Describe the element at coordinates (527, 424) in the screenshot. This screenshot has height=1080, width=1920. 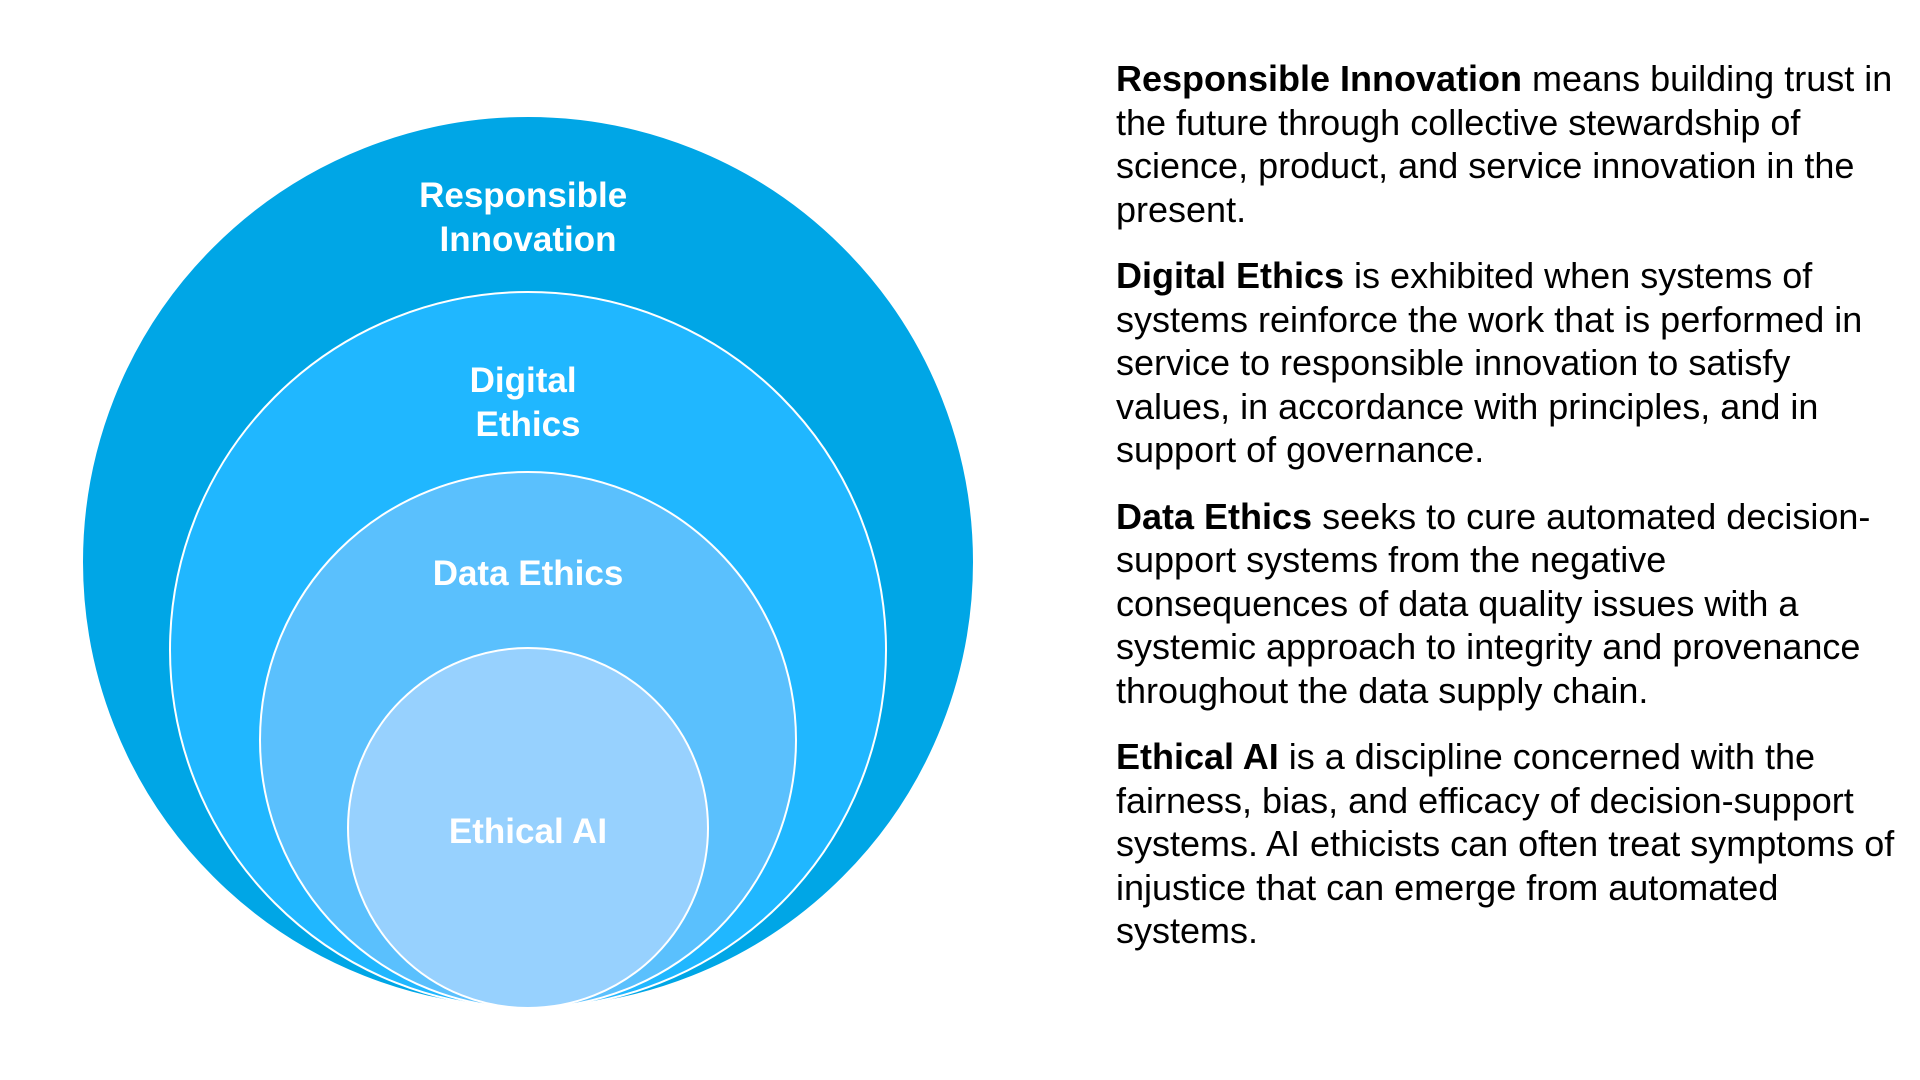
I see `digital-ethics-label-line: Ethics` at that location.